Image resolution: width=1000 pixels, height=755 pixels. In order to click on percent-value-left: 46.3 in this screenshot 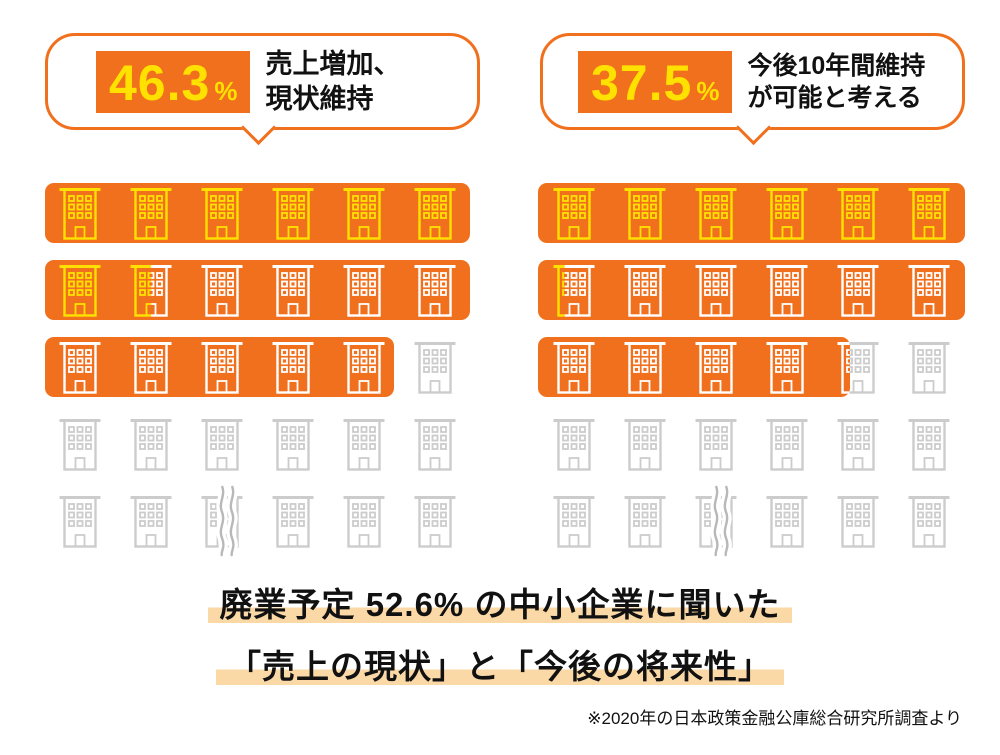, I will do `click(160, 82)`.